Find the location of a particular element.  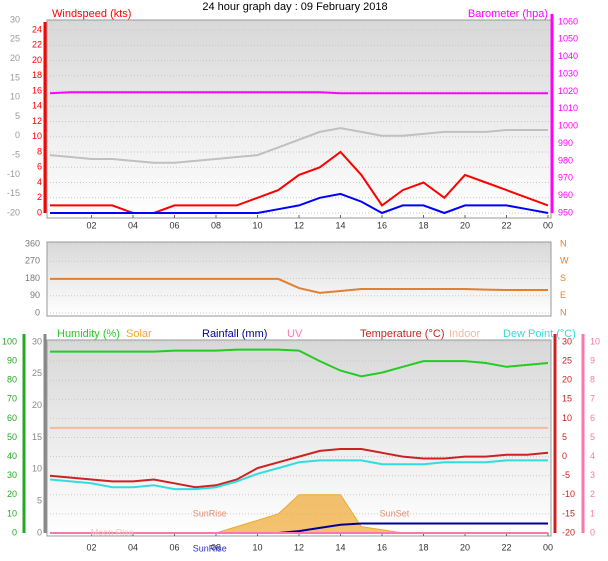

y-tick-label: 50 is located at coordinates (12, 437).